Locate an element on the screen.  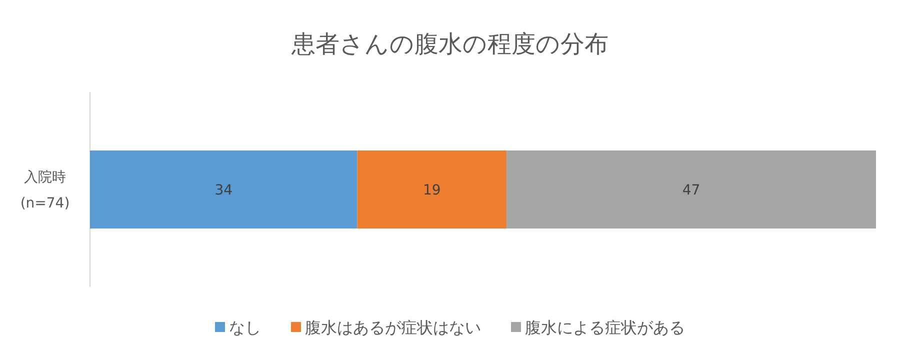
legend-label: 腹水による症状がある is located at coordinates (605, 327).